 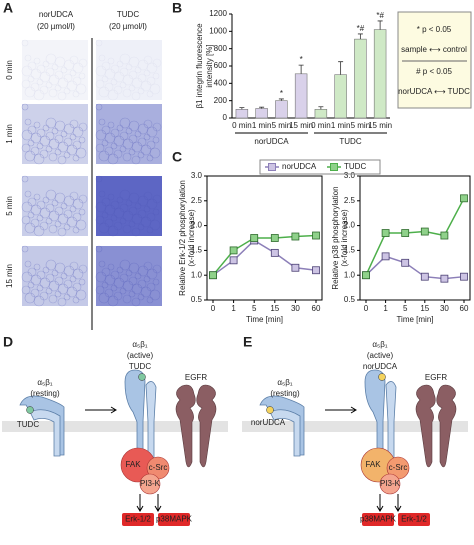 I want to click on label: 0, so click(x=366, y=308).